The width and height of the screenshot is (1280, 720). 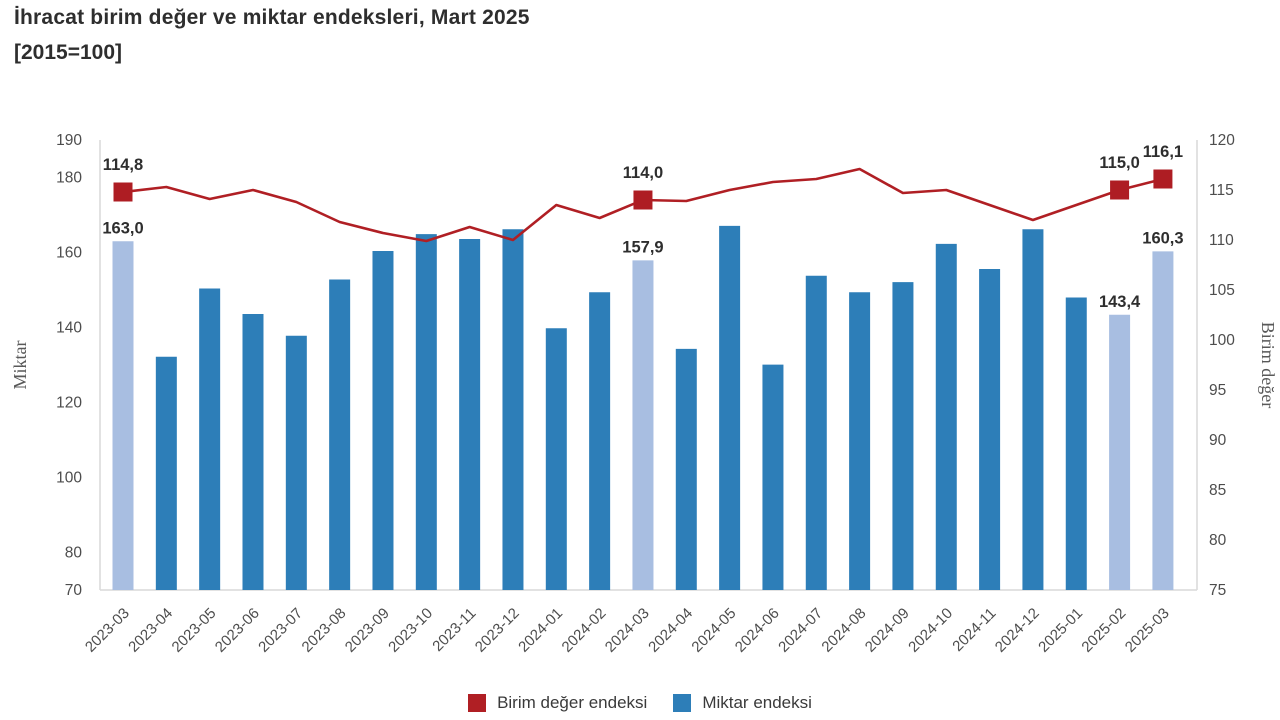 I want to click on x-axis-label: 2024-01, so click(x=540, y=630).